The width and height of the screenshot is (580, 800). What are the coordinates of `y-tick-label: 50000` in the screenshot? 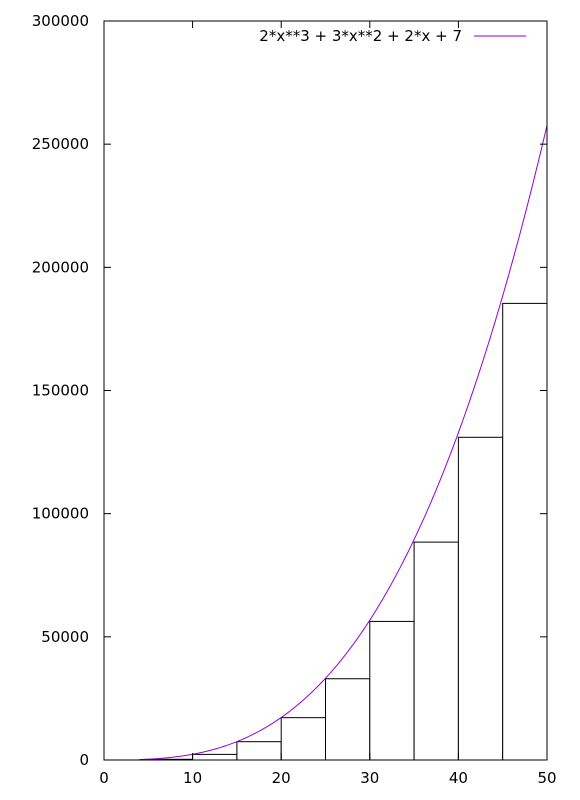 It's located at (65, 637).